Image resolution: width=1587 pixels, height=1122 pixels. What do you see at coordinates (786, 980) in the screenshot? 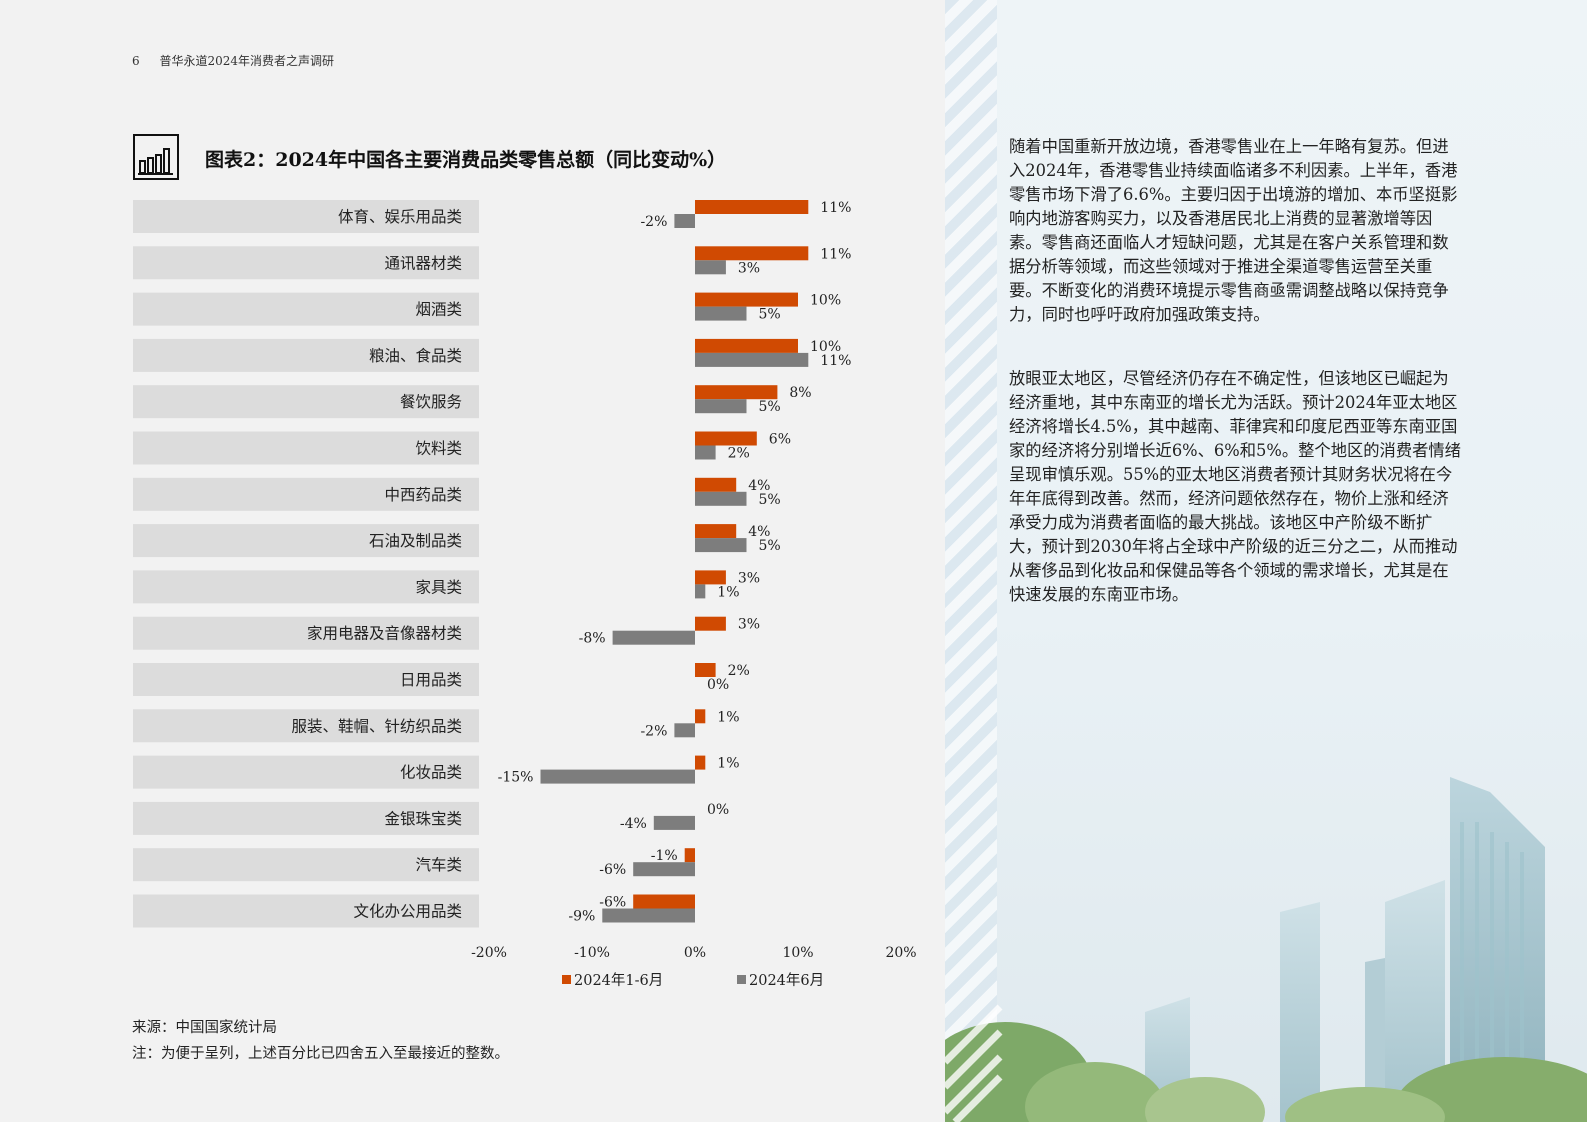
I see `legend-entry: 2024年6月` at bounding box center [786, 980].